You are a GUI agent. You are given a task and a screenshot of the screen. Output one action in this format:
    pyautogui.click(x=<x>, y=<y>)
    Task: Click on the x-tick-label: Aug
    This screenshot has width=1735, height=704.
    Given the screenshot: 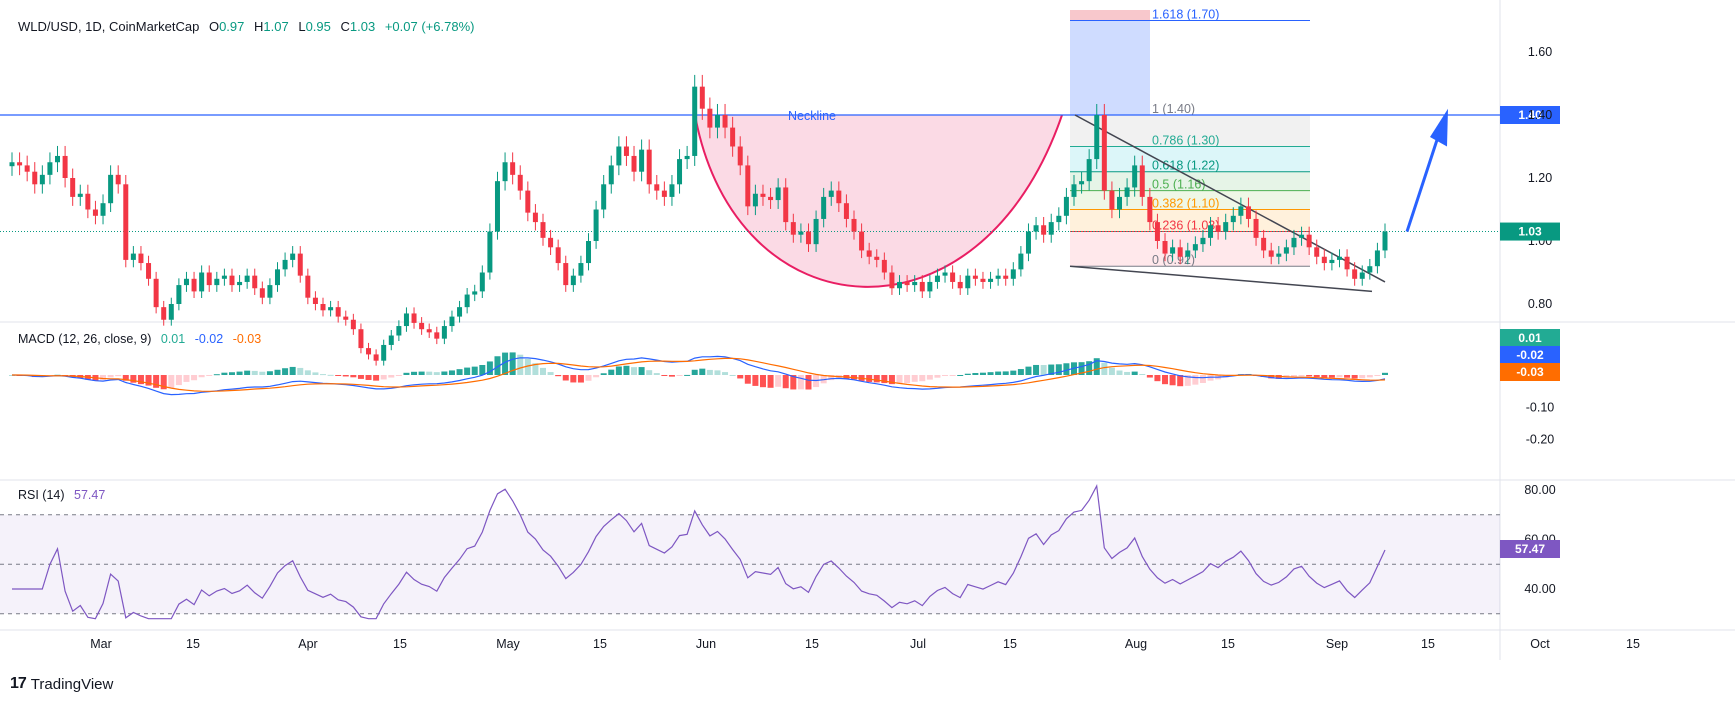 What is the action you would take?
    pyautogui.click(x=1136, y=644)
    